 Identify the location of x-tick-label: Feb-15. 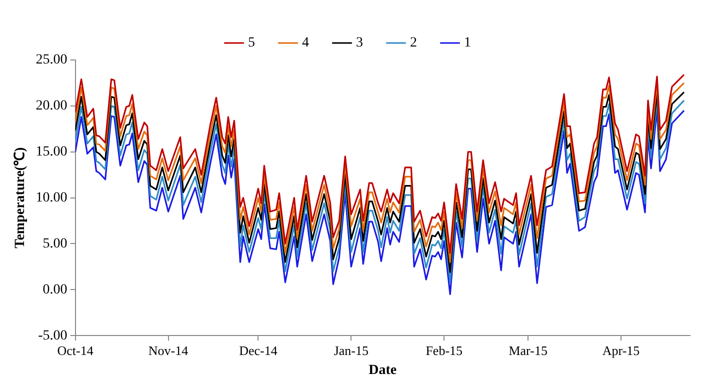
(444, 350).